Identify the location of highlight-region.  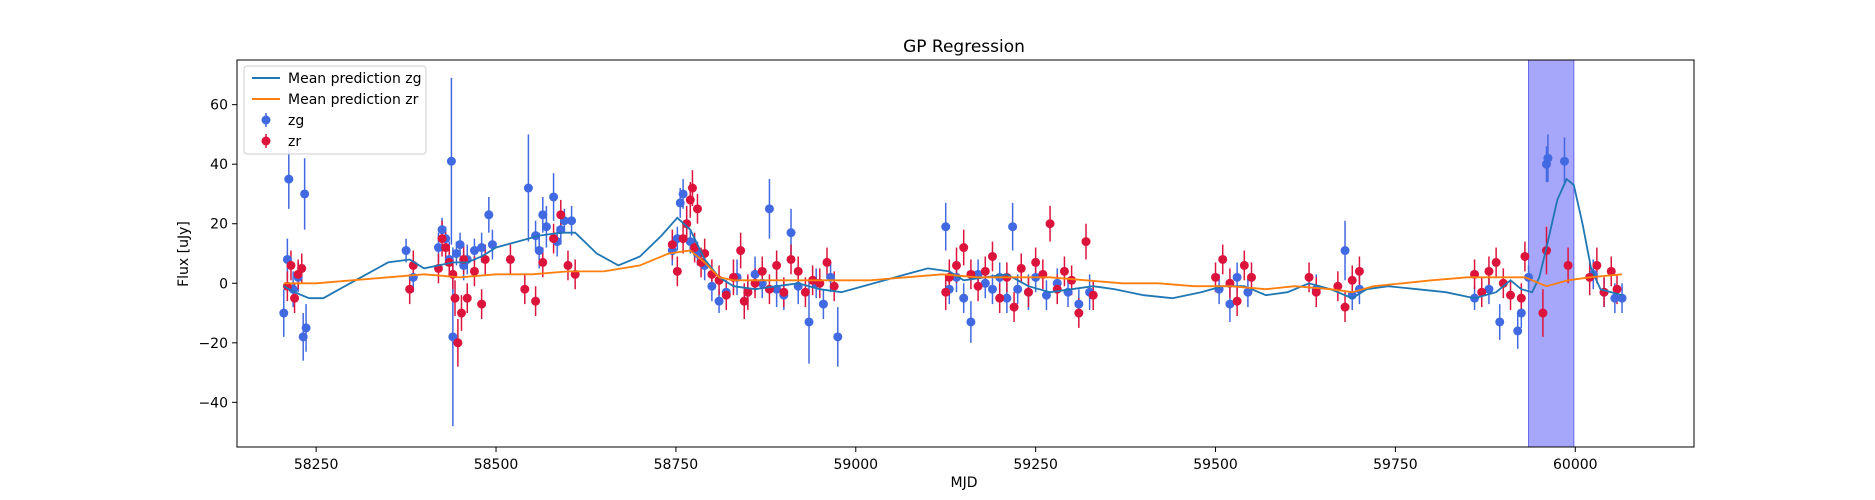
(1551, 253).